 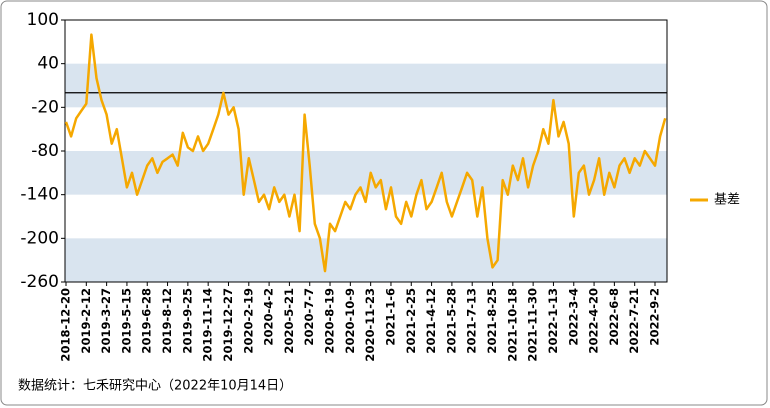 What do you see at coordinates (390, 317) in the screenshot?
I see `x-tick-label: 2021-1-6` at bounding box center [390, 317].